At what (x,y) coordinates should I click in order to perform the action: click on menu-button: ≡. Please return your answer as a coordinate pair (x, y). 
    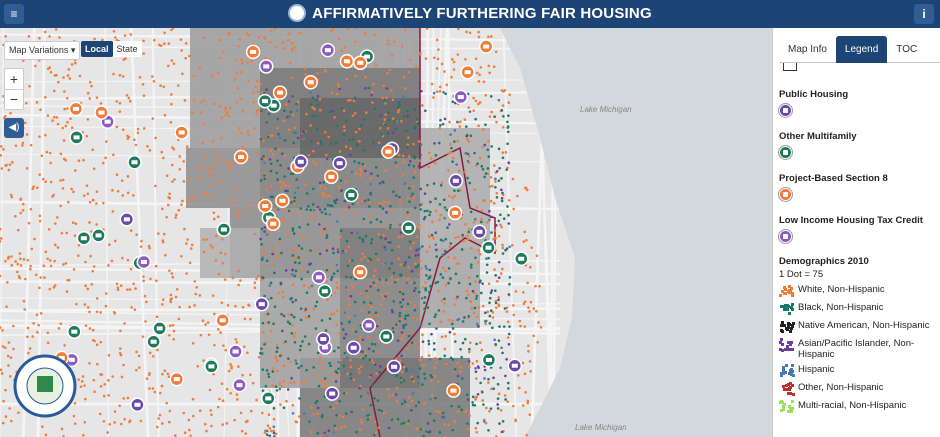
    Looking at the image, I should click on (14, 14).